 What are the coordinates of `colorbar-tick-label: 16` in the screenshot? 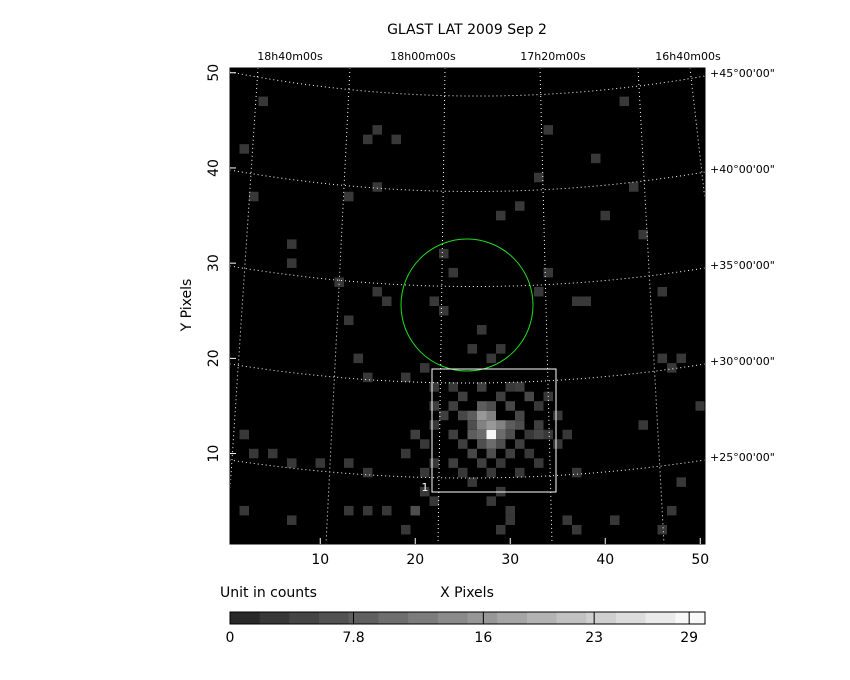 It's located at (483, 638).